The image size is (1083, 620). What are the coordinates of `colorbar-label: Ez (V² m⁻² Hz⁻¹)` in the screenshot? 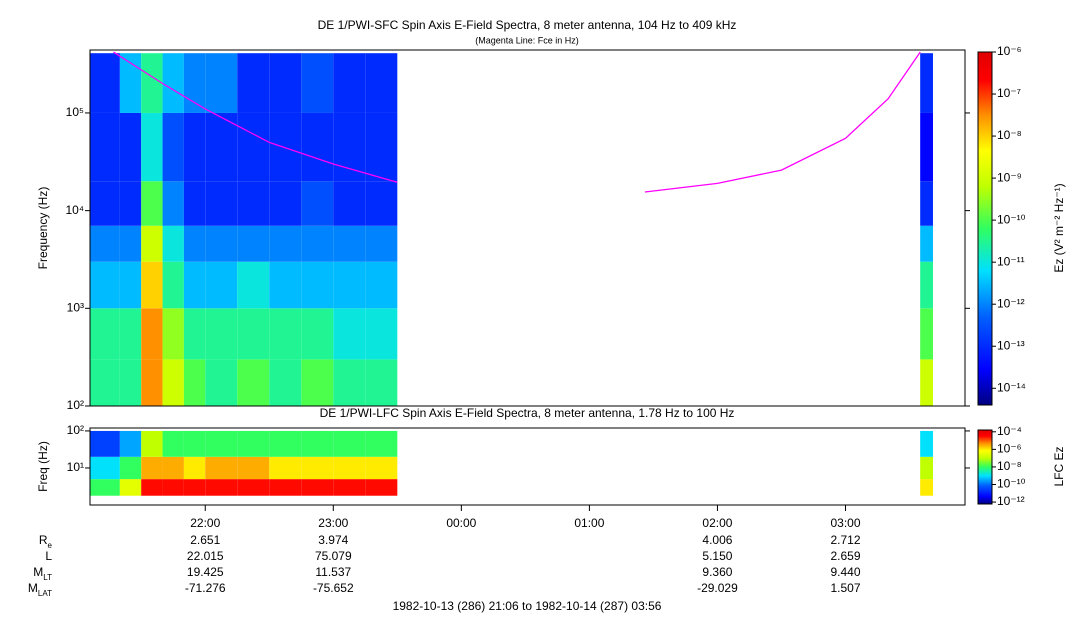 It's located at (1059, 227).